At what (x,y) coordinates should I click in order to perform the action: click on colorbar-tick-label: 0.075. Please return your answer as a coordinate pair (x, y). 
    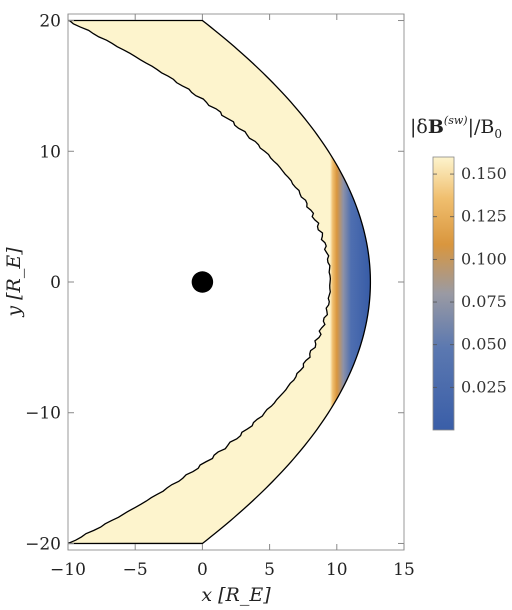
    Looking at the image, I should click on (484, 301).